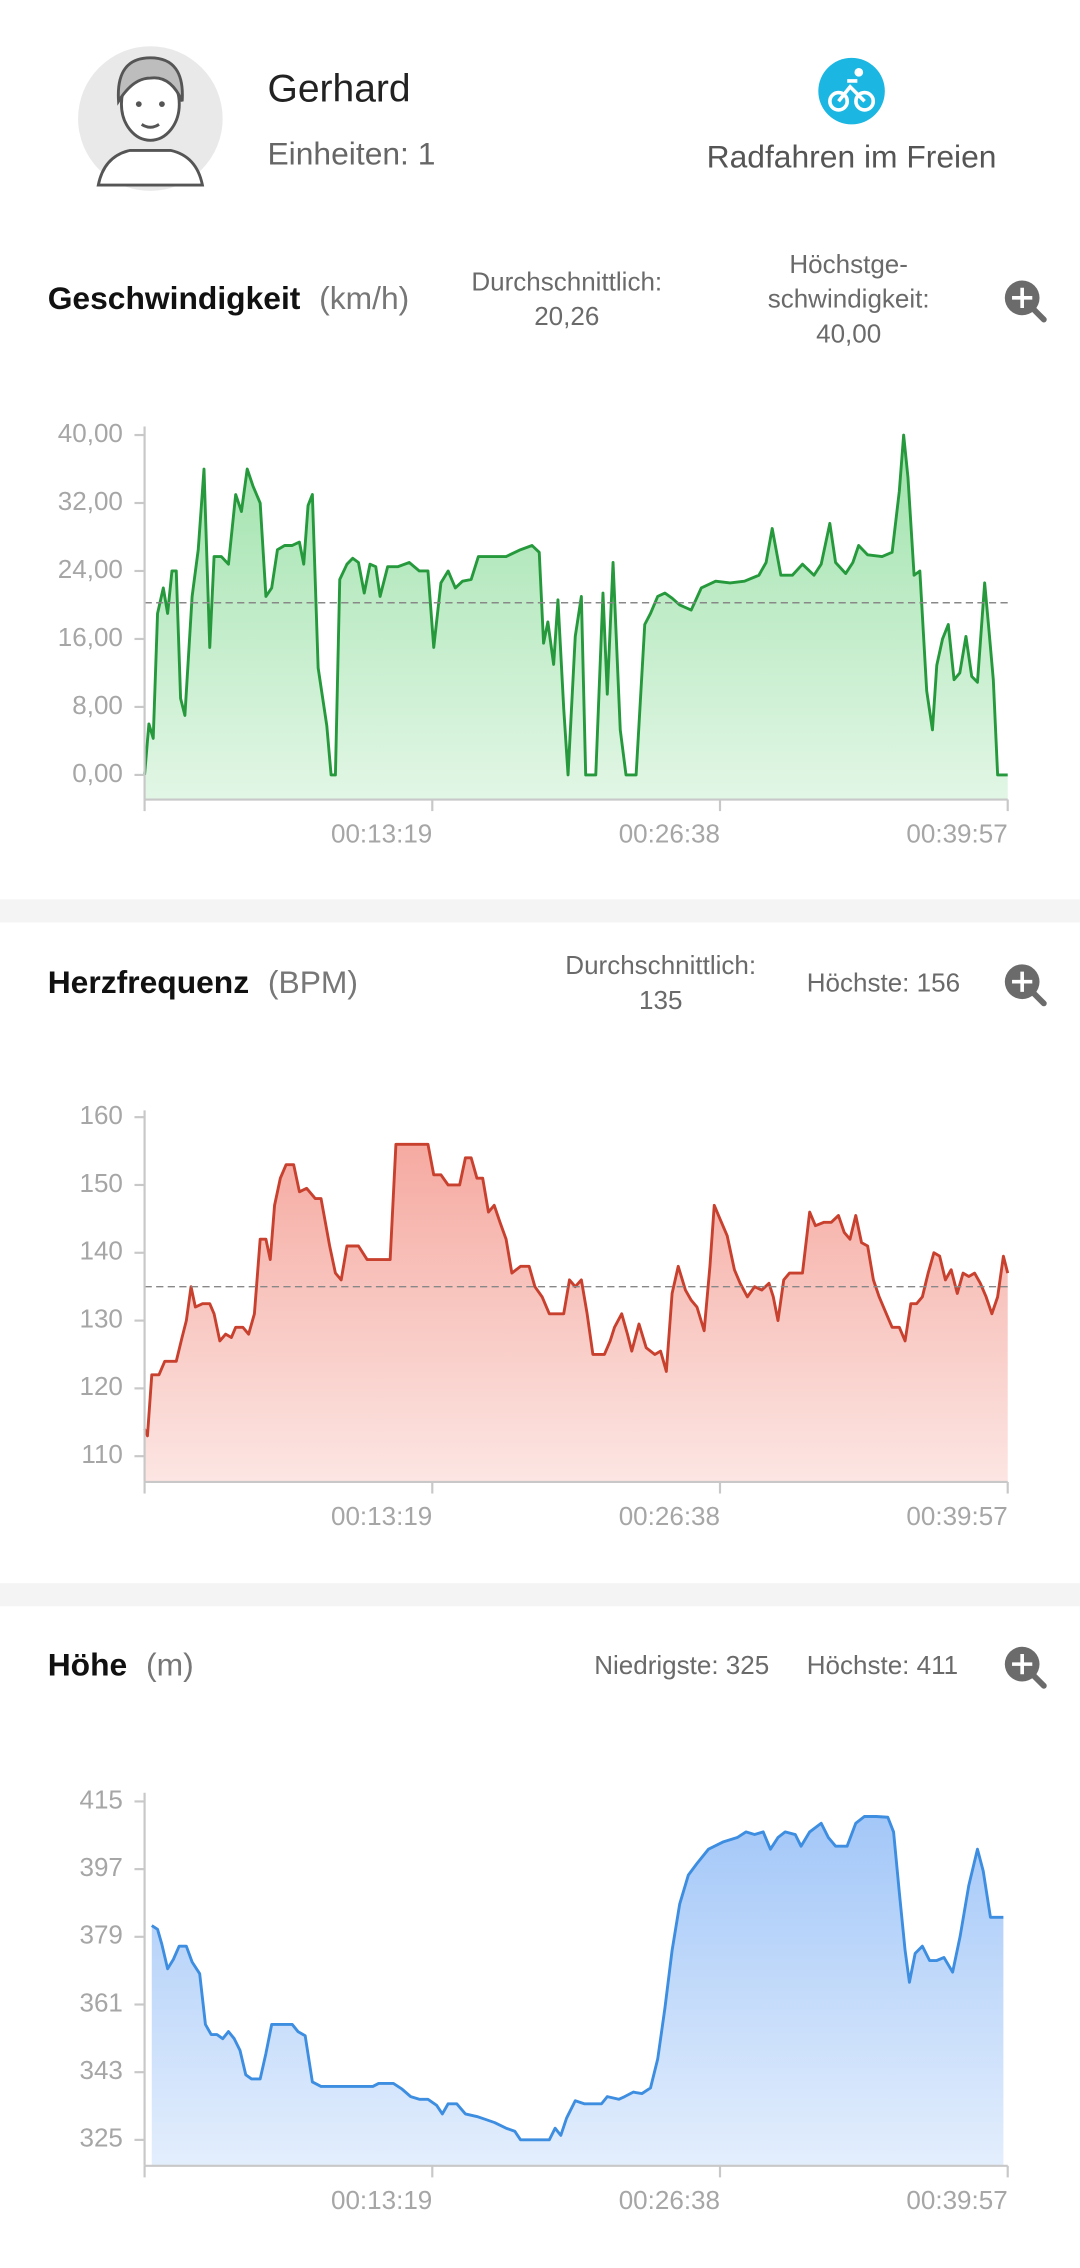  I want to click on stat-value: 20,26, so click(566, 316).